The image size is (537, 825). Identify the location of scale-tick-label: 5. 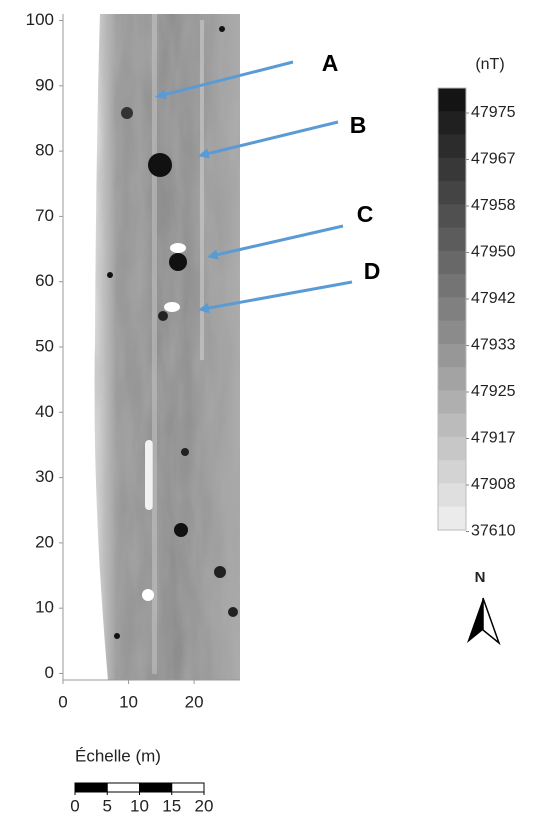
(107, 805).